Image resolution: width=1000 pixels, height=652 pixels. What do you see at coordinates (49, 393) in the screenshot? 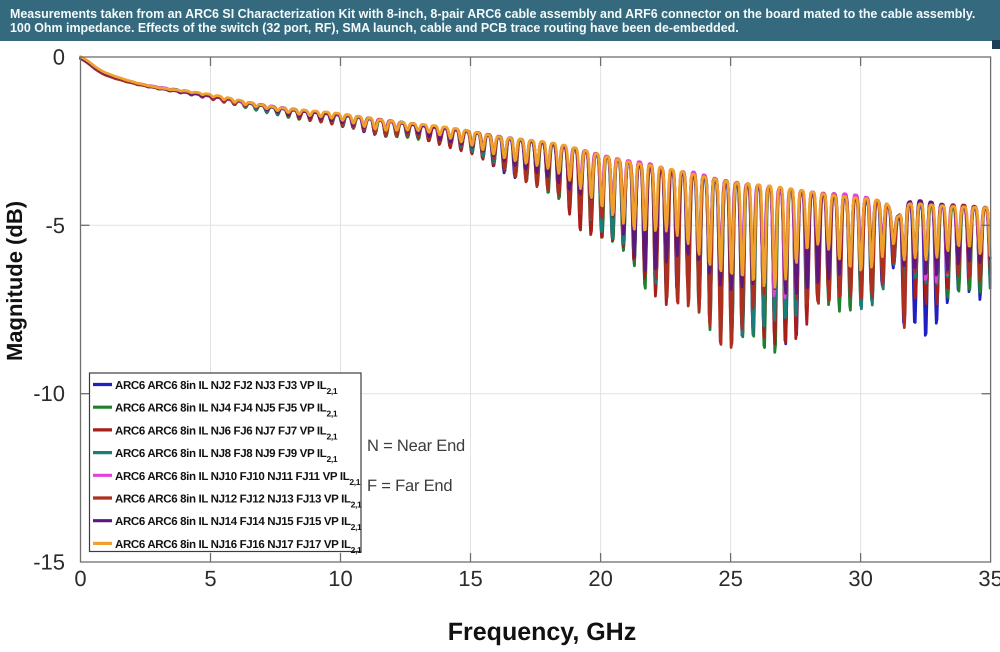
I see `svg-text: -10` at bounding box center [49, 393].